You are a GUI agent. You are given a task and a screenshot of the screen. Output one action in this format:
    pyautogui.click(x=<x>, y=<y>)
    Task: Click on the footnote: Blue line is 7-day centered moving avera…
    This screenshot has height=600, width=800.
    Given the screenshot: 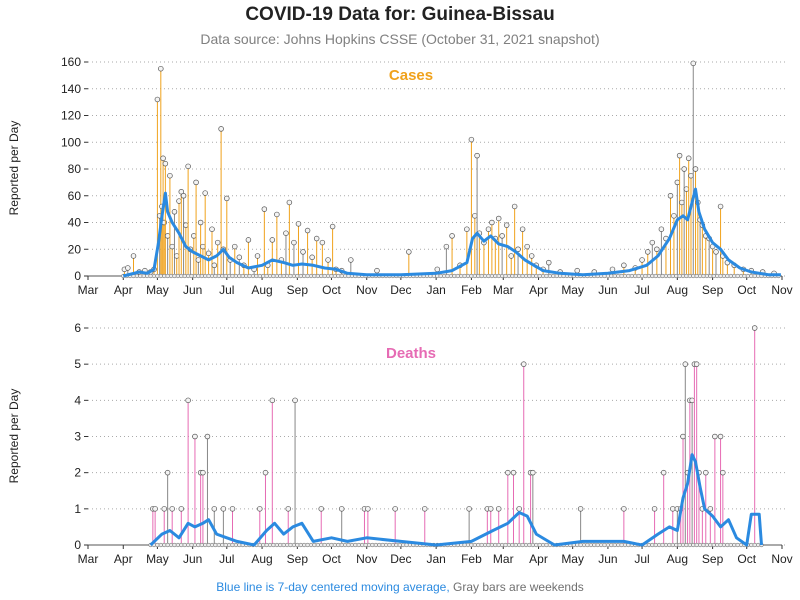 What is the action you would take?
    pyautogui.click(x=400, y=587)
    